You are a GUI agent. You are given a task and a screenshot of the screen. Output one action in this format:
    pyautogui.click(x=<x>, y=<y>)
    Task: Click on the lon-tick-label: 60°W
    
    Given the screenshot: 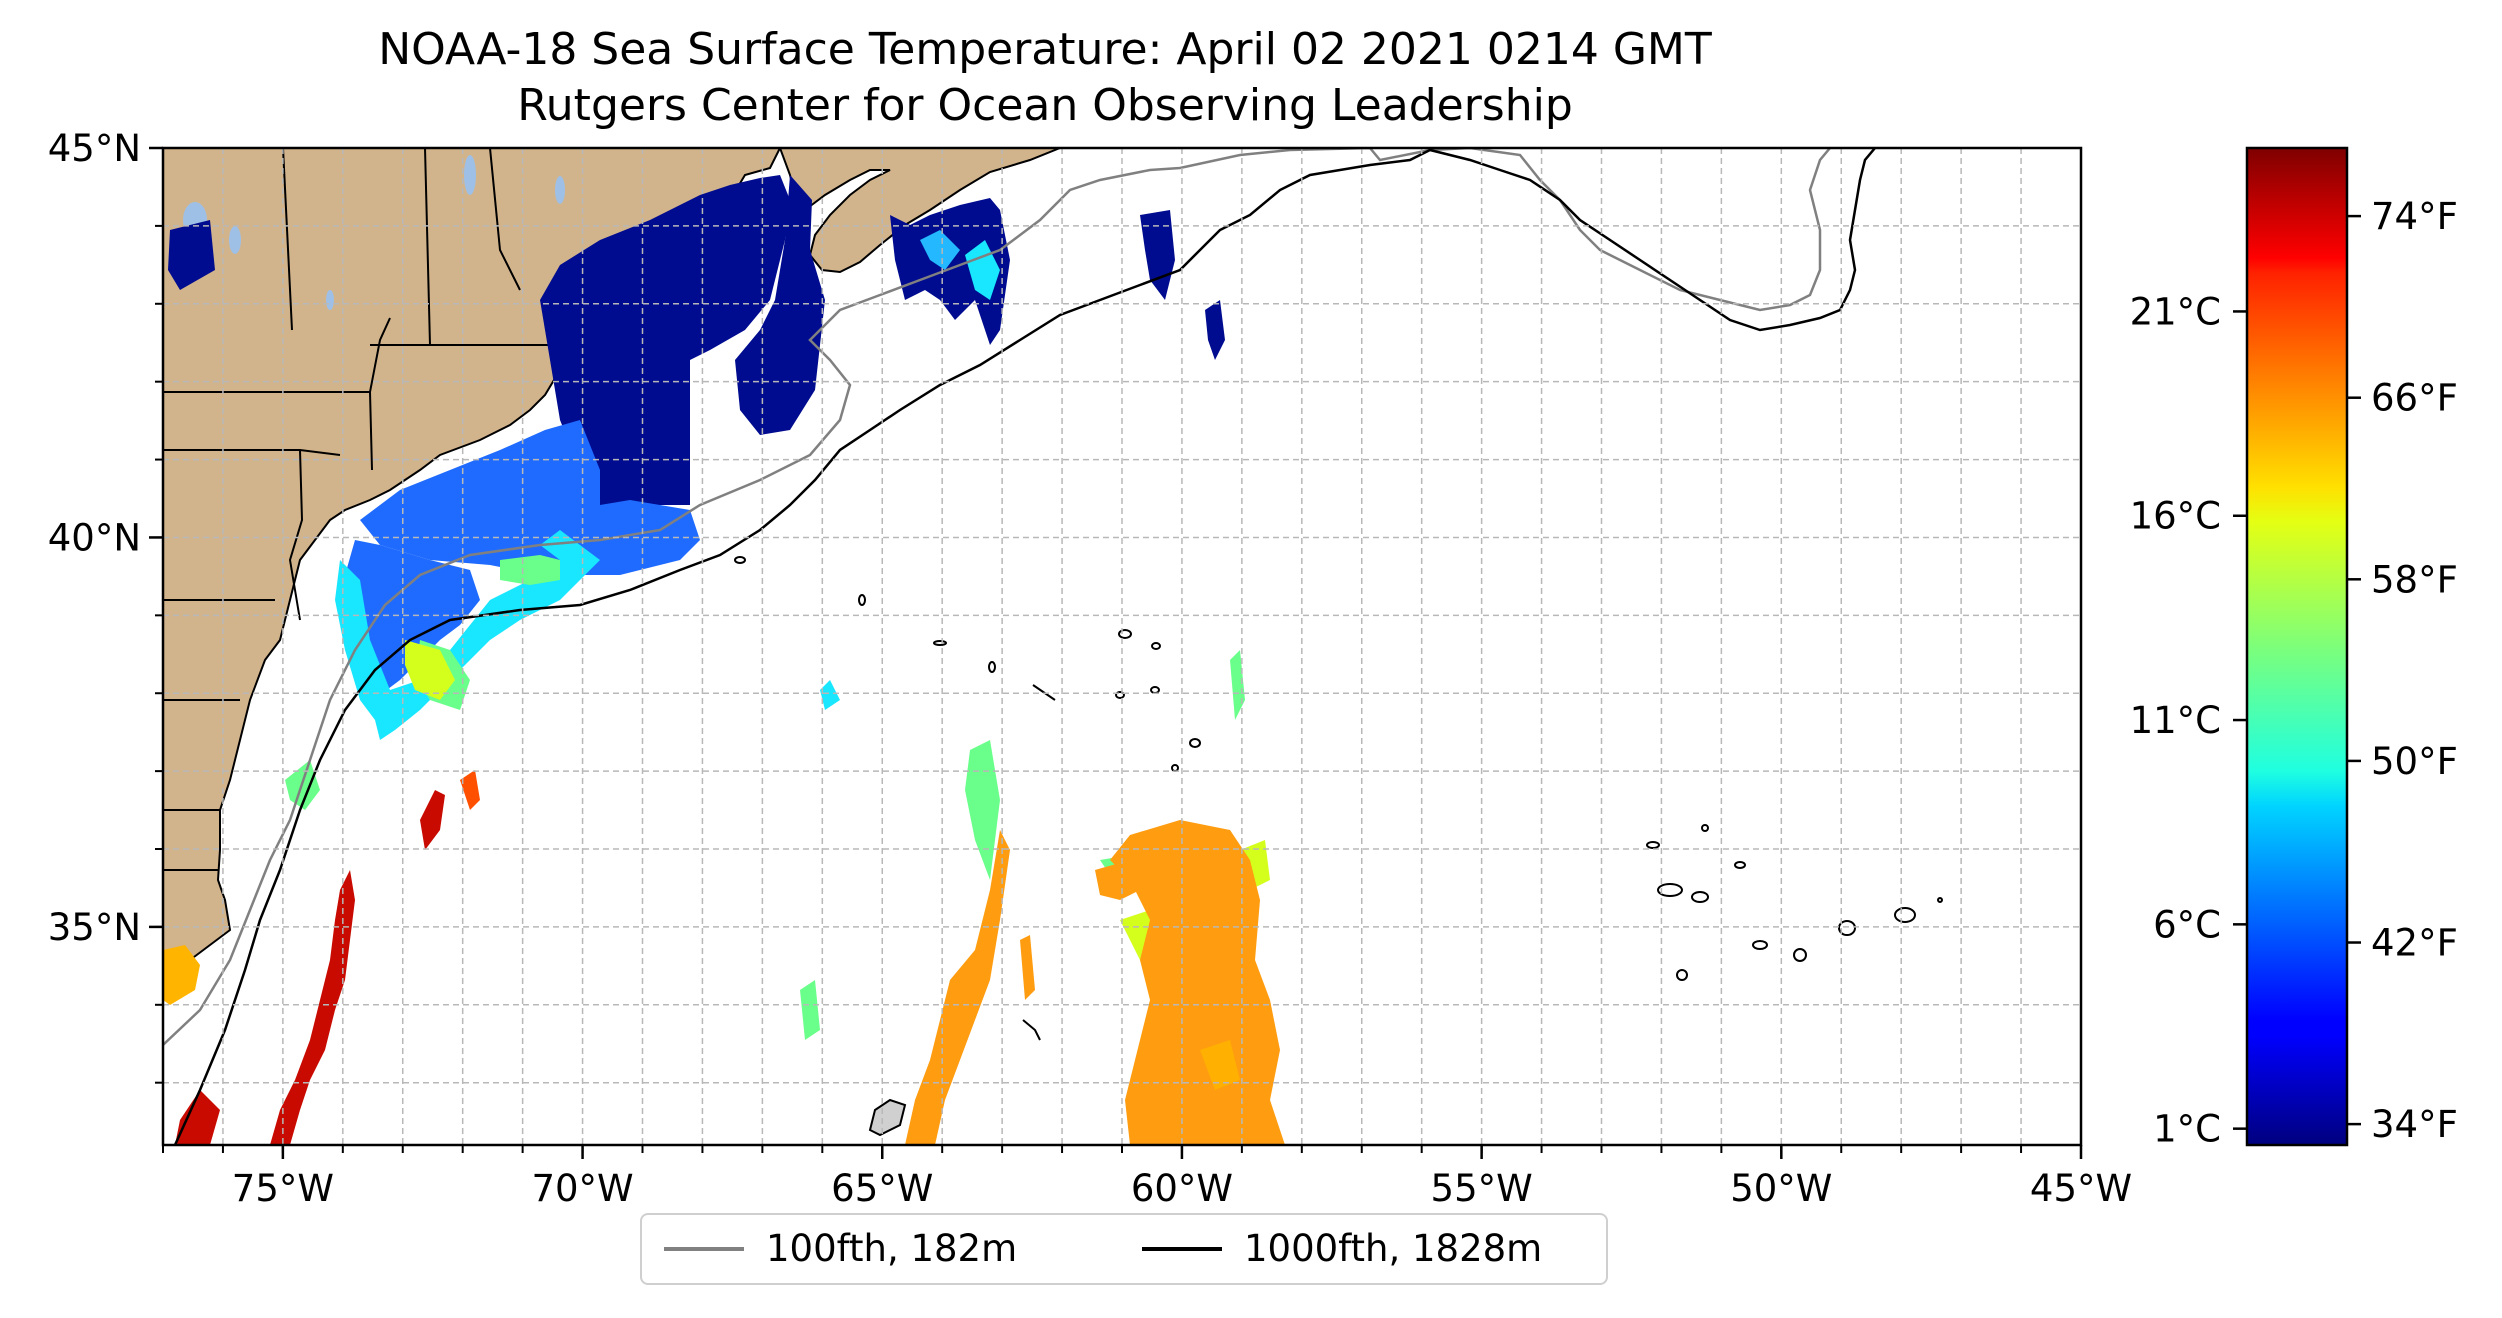 What is the action you would take?
    pyautogui.click(x=1182, y=1188)
    